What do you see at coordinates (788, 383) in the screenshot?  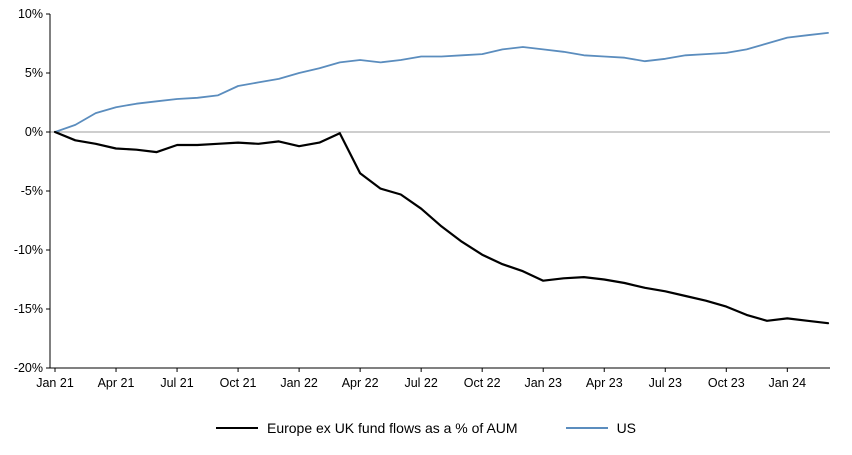 I see `x-tick-label: Jan 24` at bounding box center [788, 383].